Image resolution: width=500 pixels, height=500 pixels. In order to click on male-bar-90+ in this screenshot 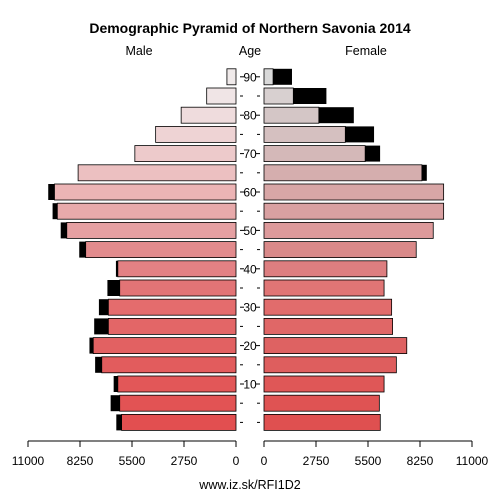, I will do `click(231, 77)`.